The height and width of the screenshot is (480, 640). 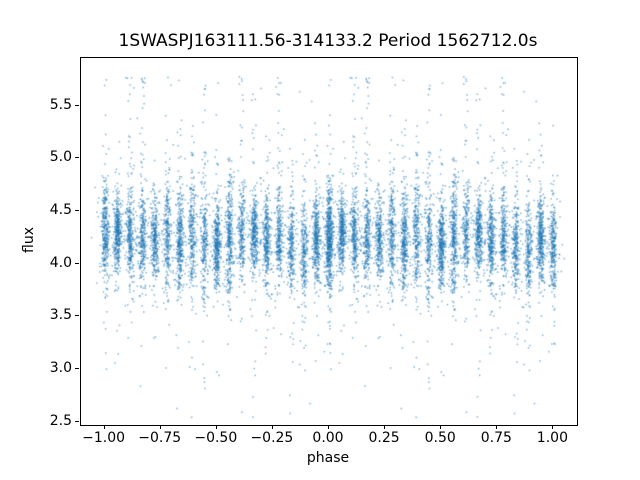 I want to click on x-axis-label: phase, so click(x=328, y=458).